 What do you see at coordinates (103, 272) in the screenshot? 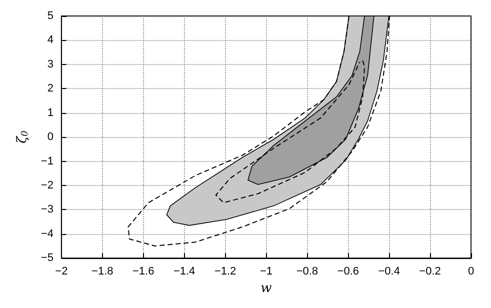
I see `x-tick-label: −1.8` at bounding box center [103, 272].